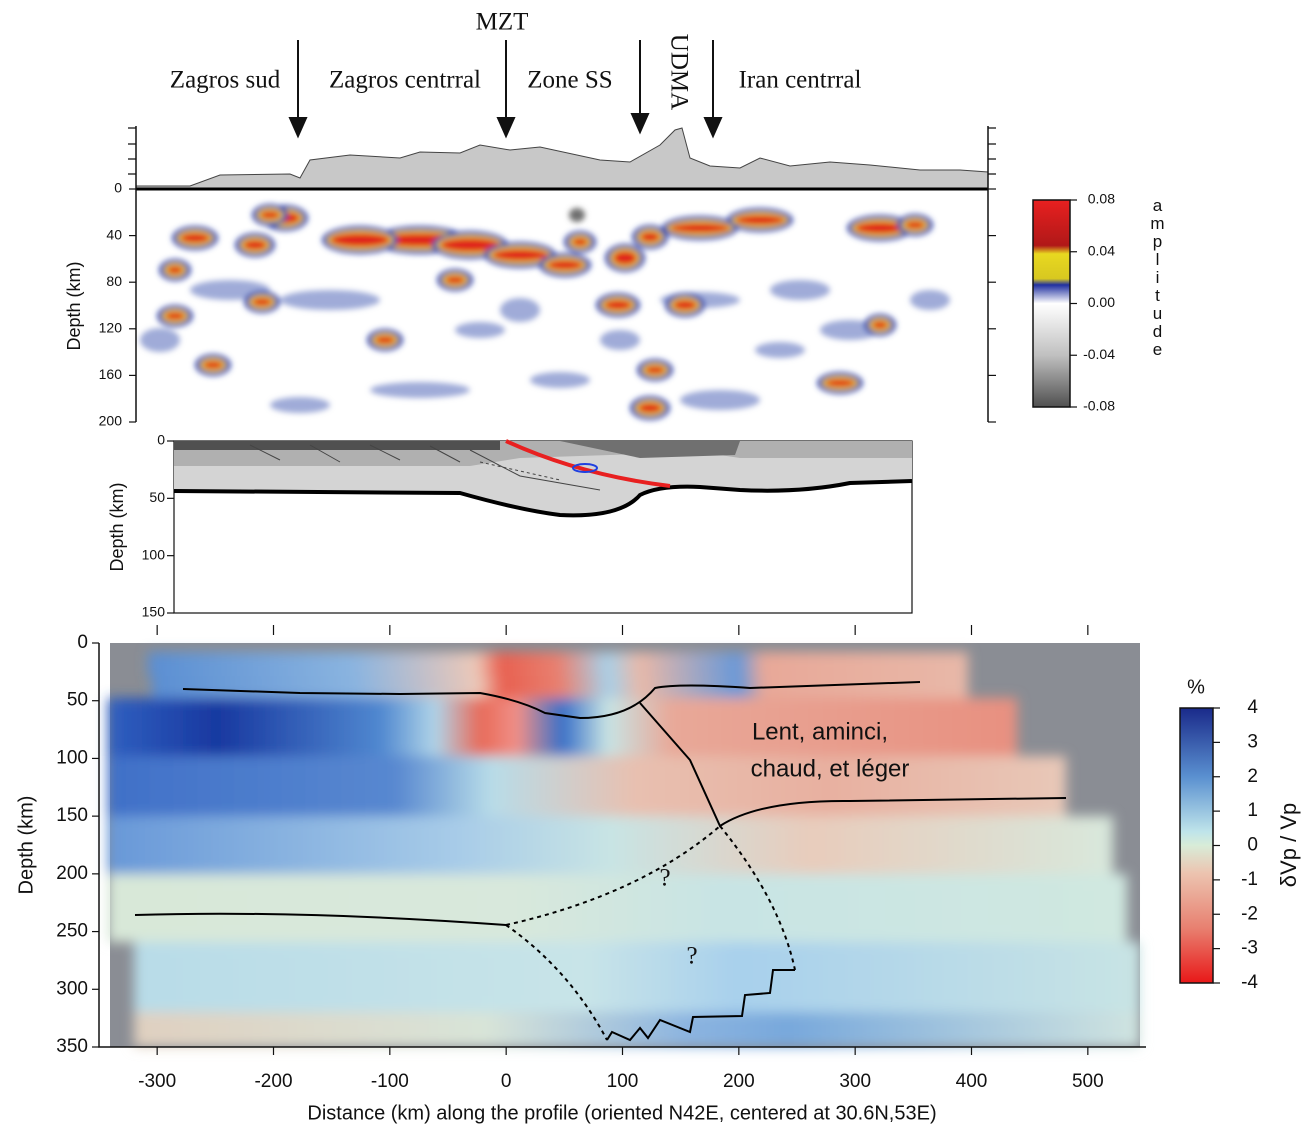  What do you see at coordinates (111, 374) in the screenshot?
I see `y-tick-label: 160` at bounding box center [111, 374].